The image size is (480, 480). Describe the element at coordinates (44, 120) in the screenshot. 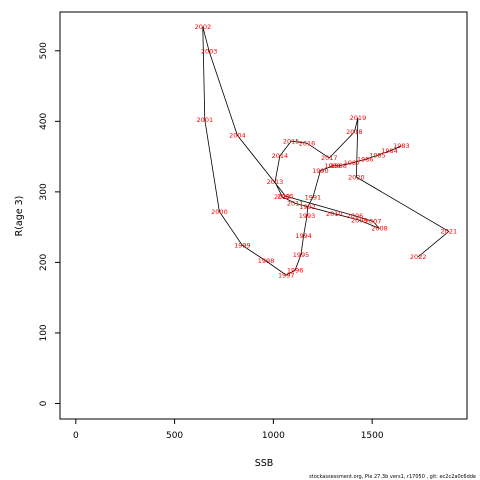

I see `y-tick-label: 400` at that location.